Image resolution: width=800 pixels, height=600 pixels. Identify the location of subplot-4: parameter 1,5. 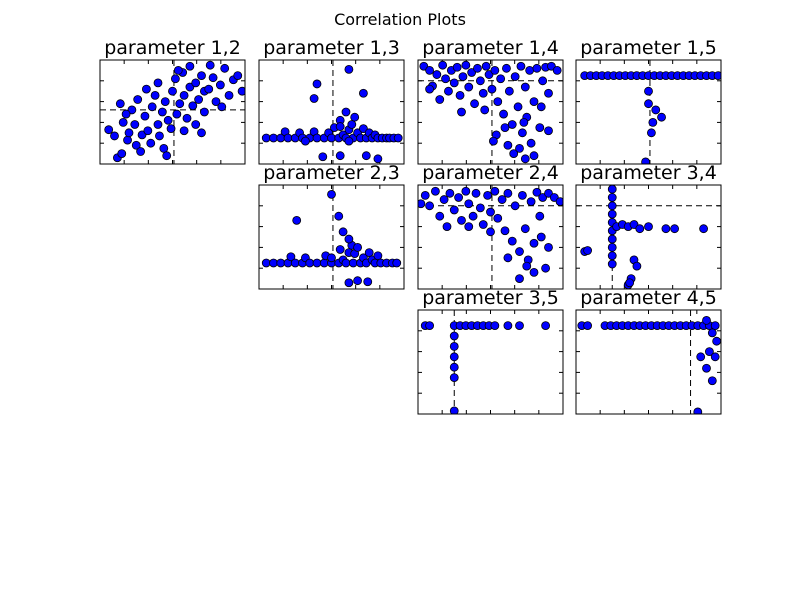
(648, 101).